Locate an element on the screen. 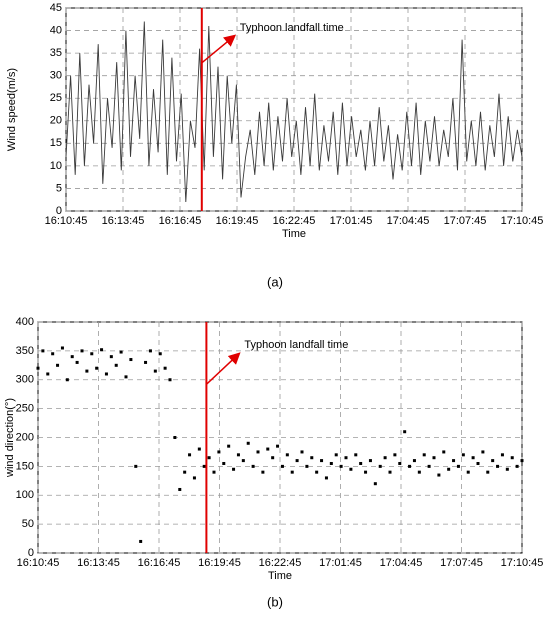 The height and width of the screenshot is (619, 550). x-tick-label: 16:16:45 is located at coordinates (180, 221).